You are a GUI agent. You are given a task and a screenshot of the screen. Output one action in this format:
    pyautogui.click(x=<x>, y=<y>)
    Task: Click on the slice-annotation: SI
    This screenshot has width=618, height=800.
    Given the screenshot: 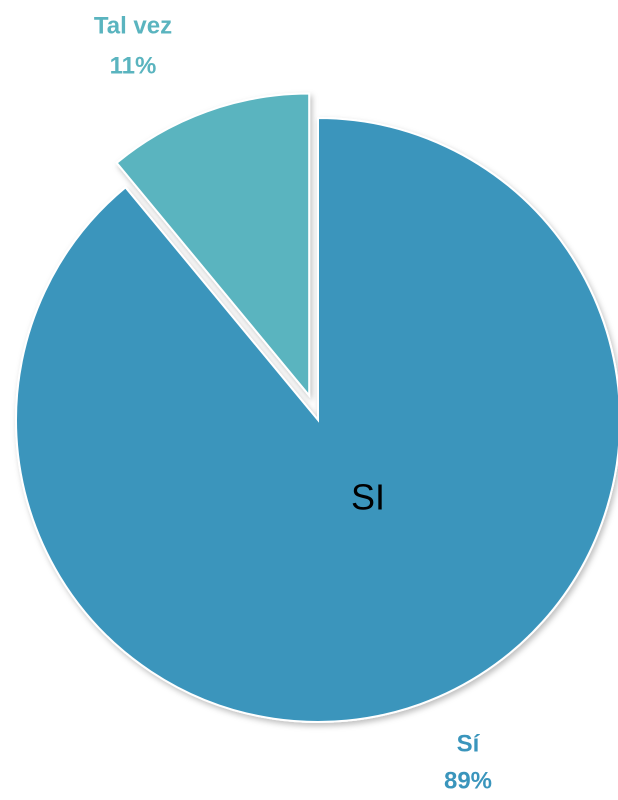 What is the action you would take?
    pyautogui.click(x=368, y=497)
    